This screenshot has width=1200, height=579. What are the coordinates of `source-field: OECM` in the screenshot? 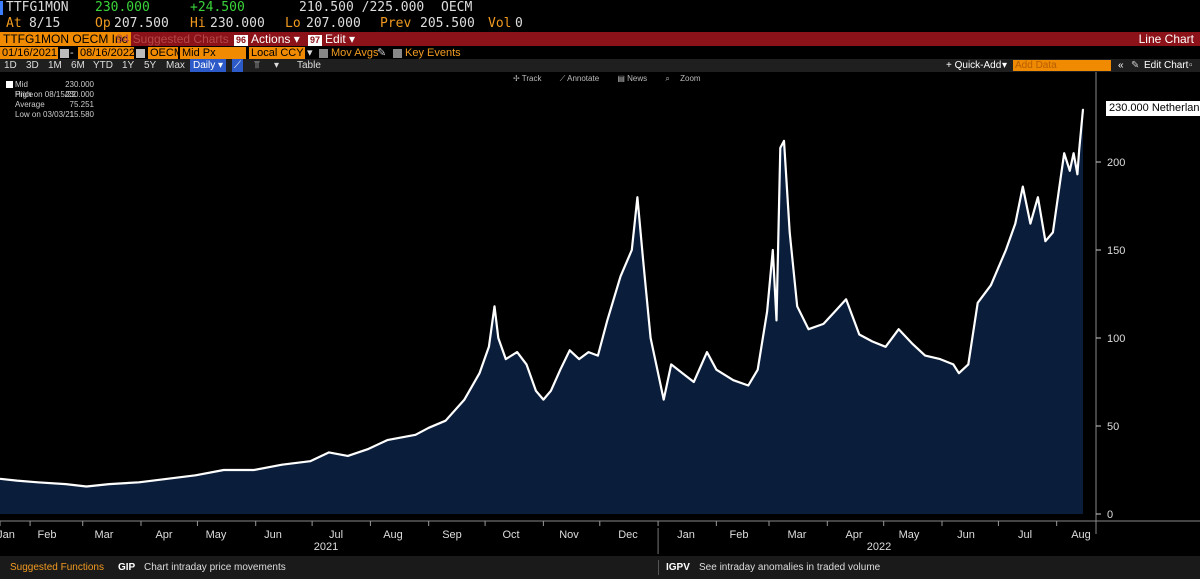 It's located at (165, 53).